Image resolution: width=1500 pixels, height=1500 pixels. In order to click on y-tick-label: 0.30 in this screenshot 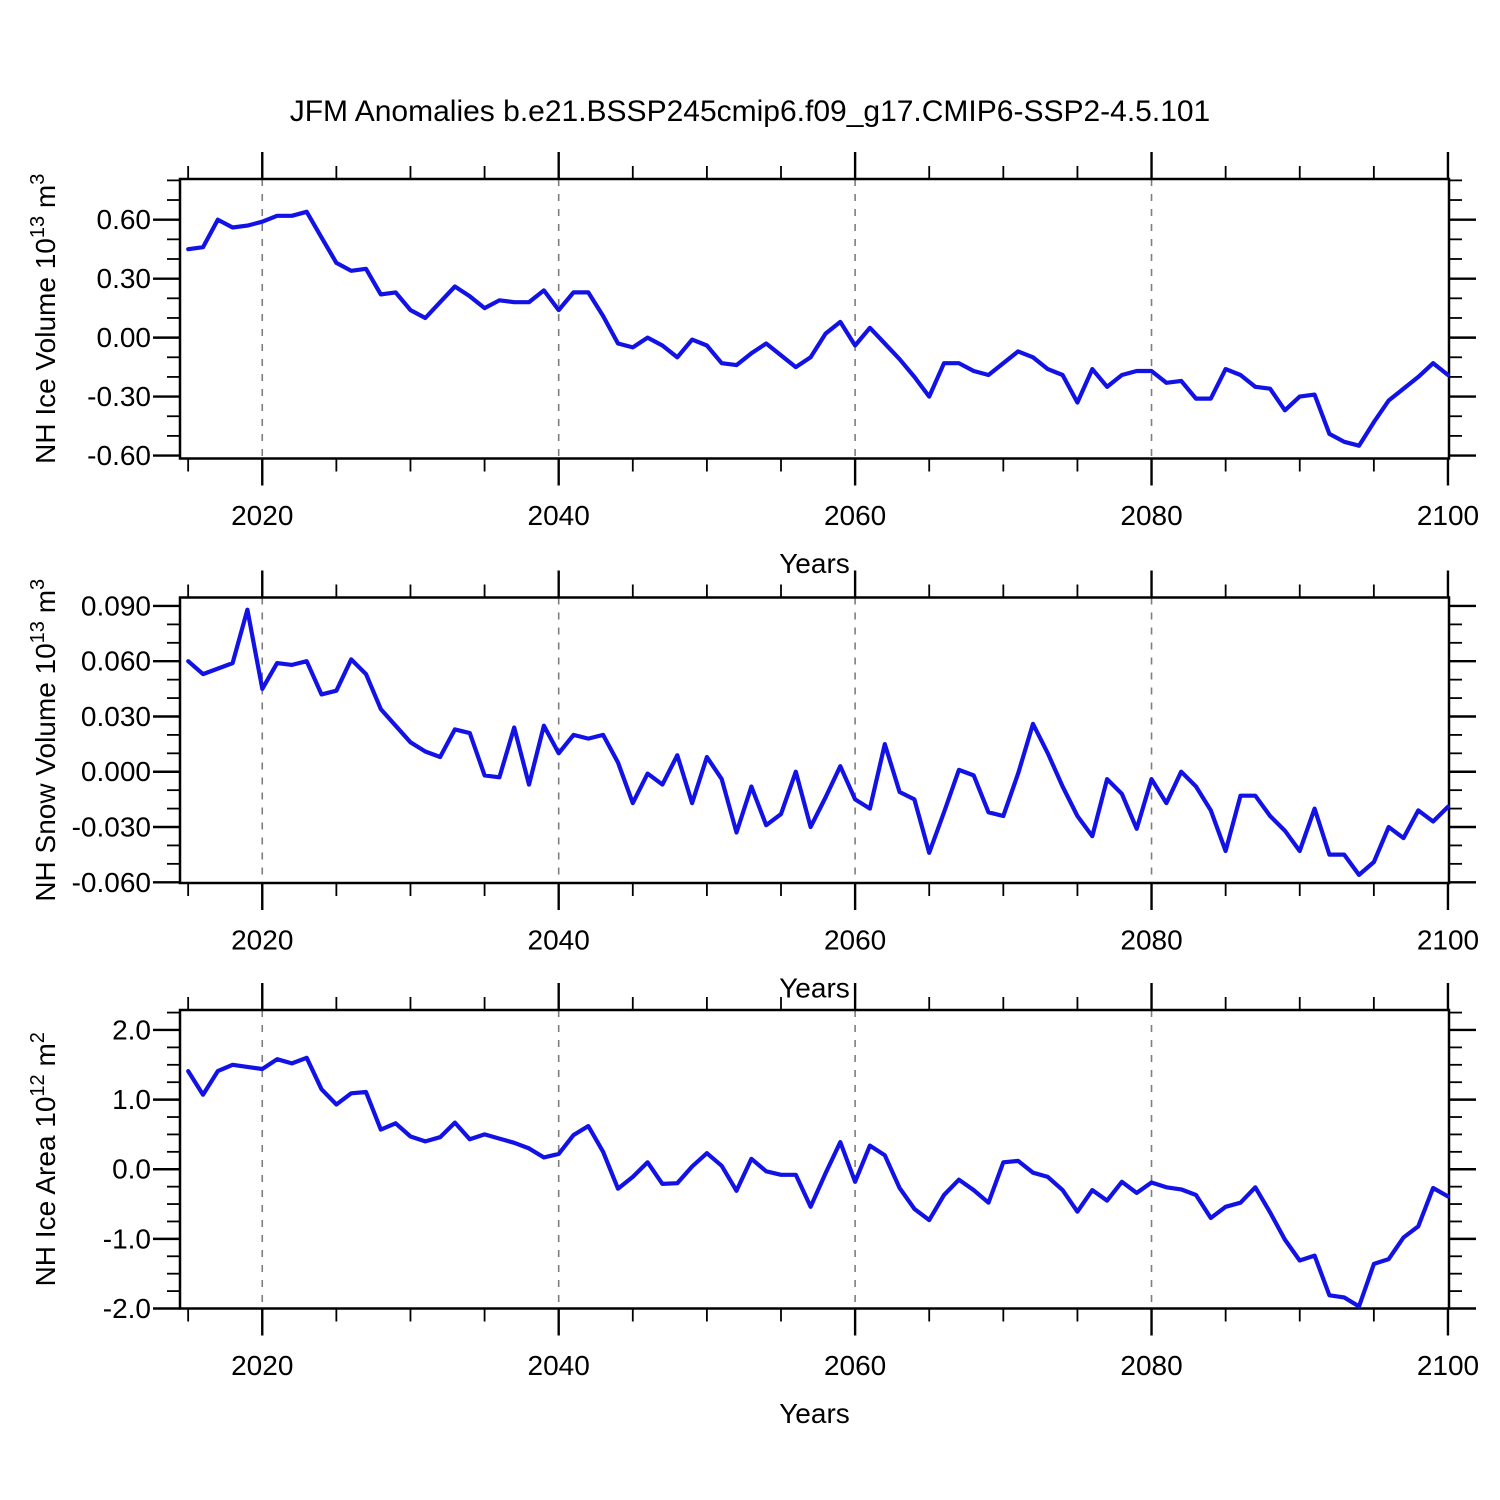, I will do `click(124, 278)`.